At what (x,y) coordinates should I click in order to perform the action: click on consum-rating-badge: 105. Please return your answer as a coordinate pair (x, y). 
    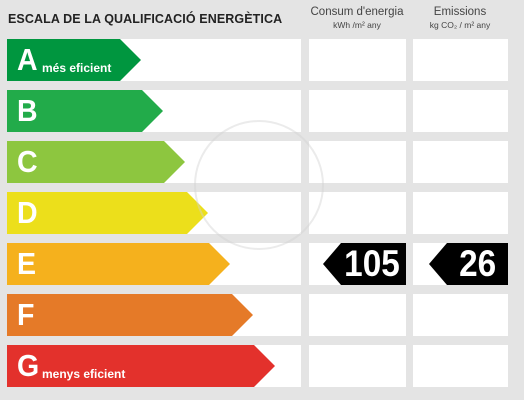
    Looking at the image, I should click on (364, 264).